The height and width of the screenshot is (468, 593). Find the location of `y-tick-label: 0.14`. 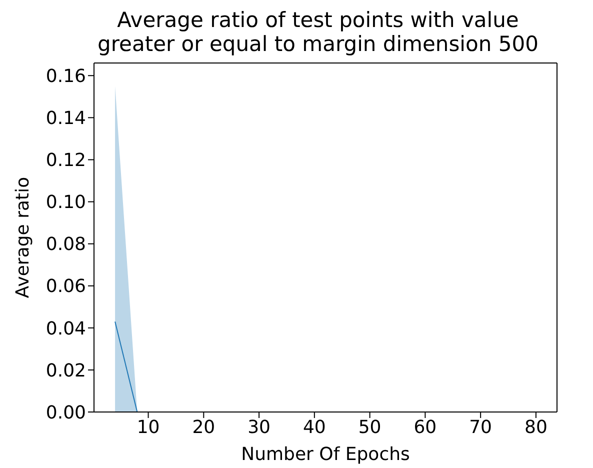

y-tick-label: 0.14 is located at coordinates (66, 119).